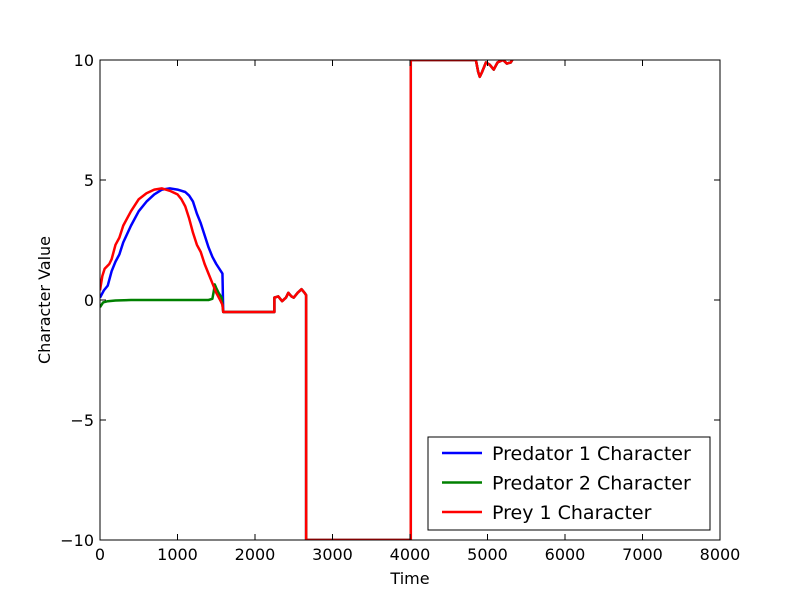  Describe the element at coordinates (89, 180) in the screenshot. I see `y-tick-label: 5` at that location.